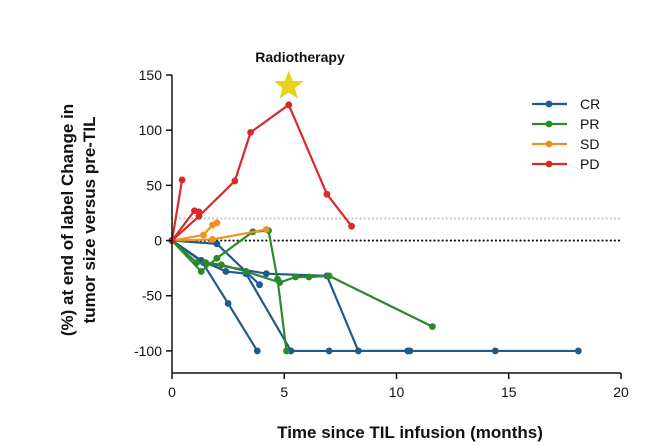 This screenshot has height=446, width=645. I want to click on legend-item-pr: PR, so click(565, 124).